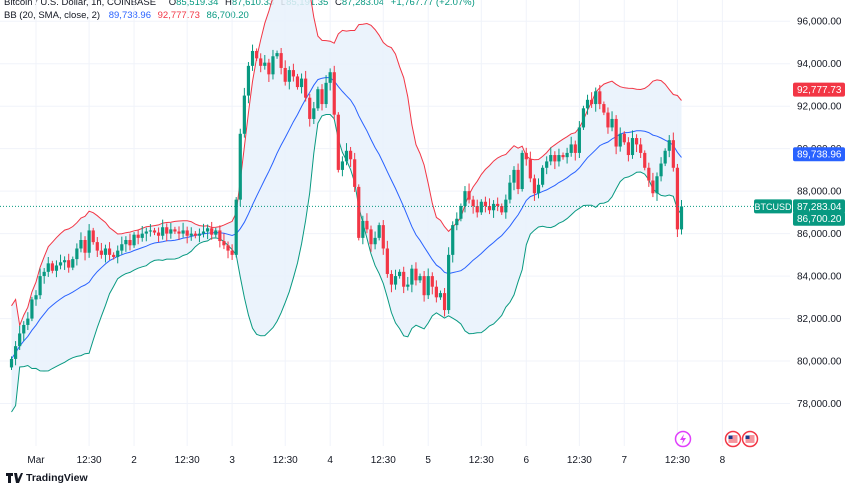  What do you see at coordinates (747, 437) in the screenshot?
I see `us-flag-icon-canton` at bounding box center [747, 437].